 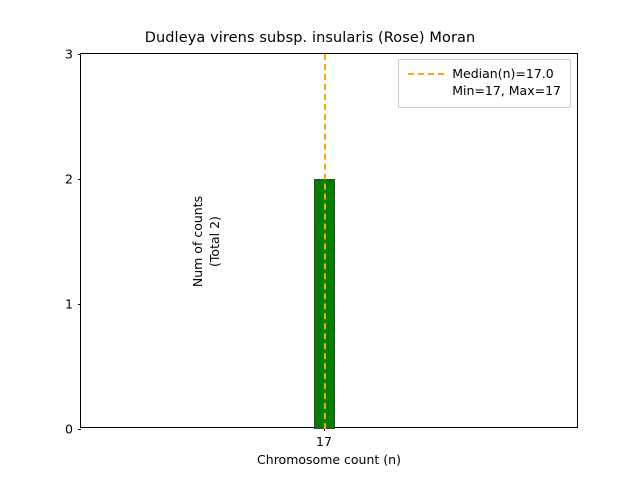 I want to click on legend: Median(n)=17.0 Min=17, Max=17, so click(x=484, y=83).